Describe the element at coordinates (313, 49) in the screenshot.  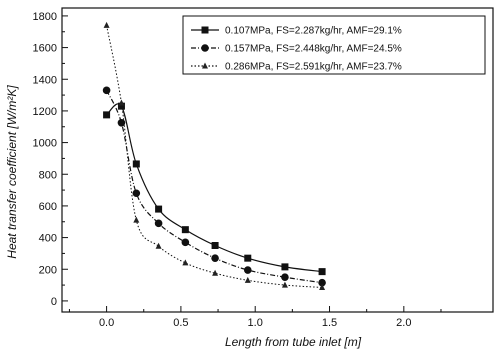
I see `legend-label: 0.157MPa, FS=2.448kg/hr, AMF=24.5%` at that location.